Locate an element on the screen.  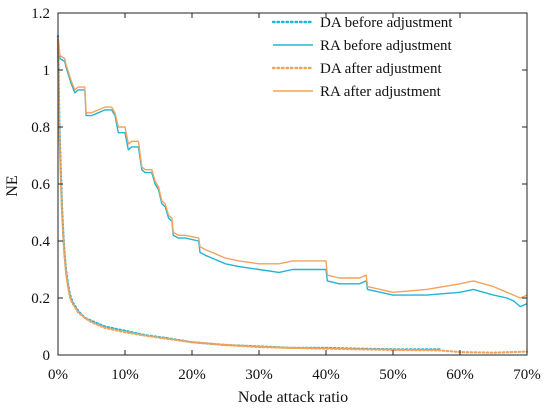
x-tick-label: 20% is located at coordinates (192, 375).